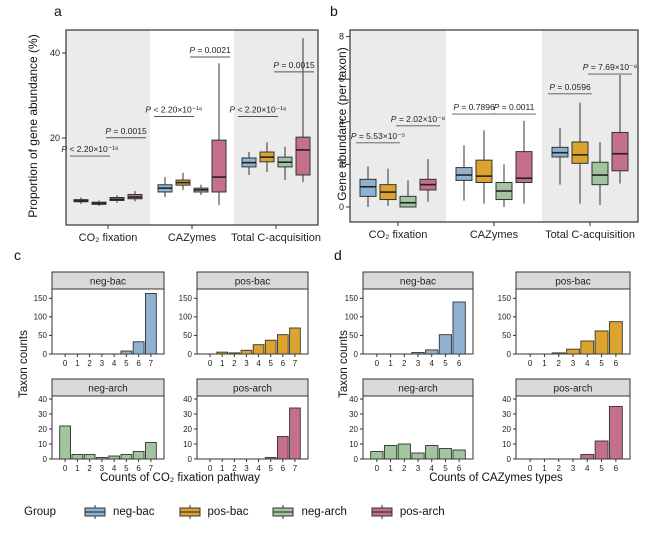 The width and height of the screenshot is (649, 538). I want to click on y-tick-label: 4, so click(341, 122).